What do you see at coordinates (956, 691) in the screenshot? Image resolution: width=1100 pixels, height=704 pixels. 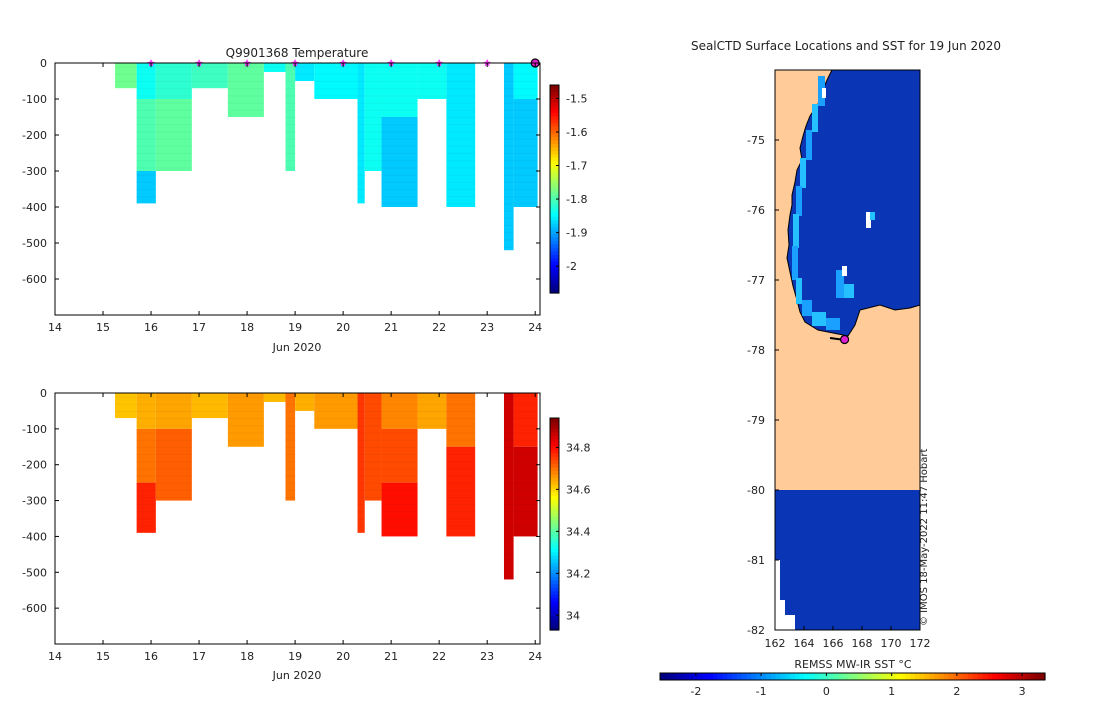 I see `colorbar-tick-label: 2` at bounding box center [956, 691].